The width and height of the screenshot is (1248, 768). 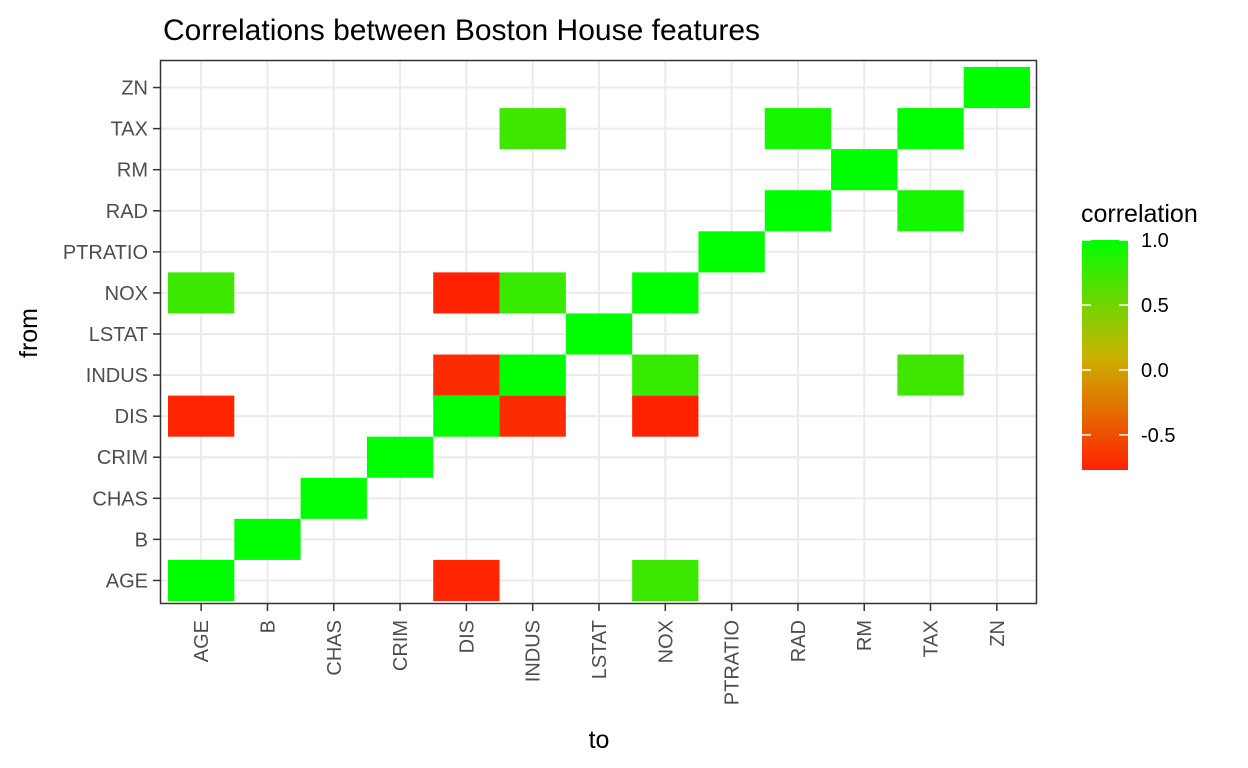 What do you see at coordinates (134, 89) in the screenshot?
I see `y-tick-label: ZN` at bounding box center [134, 89].